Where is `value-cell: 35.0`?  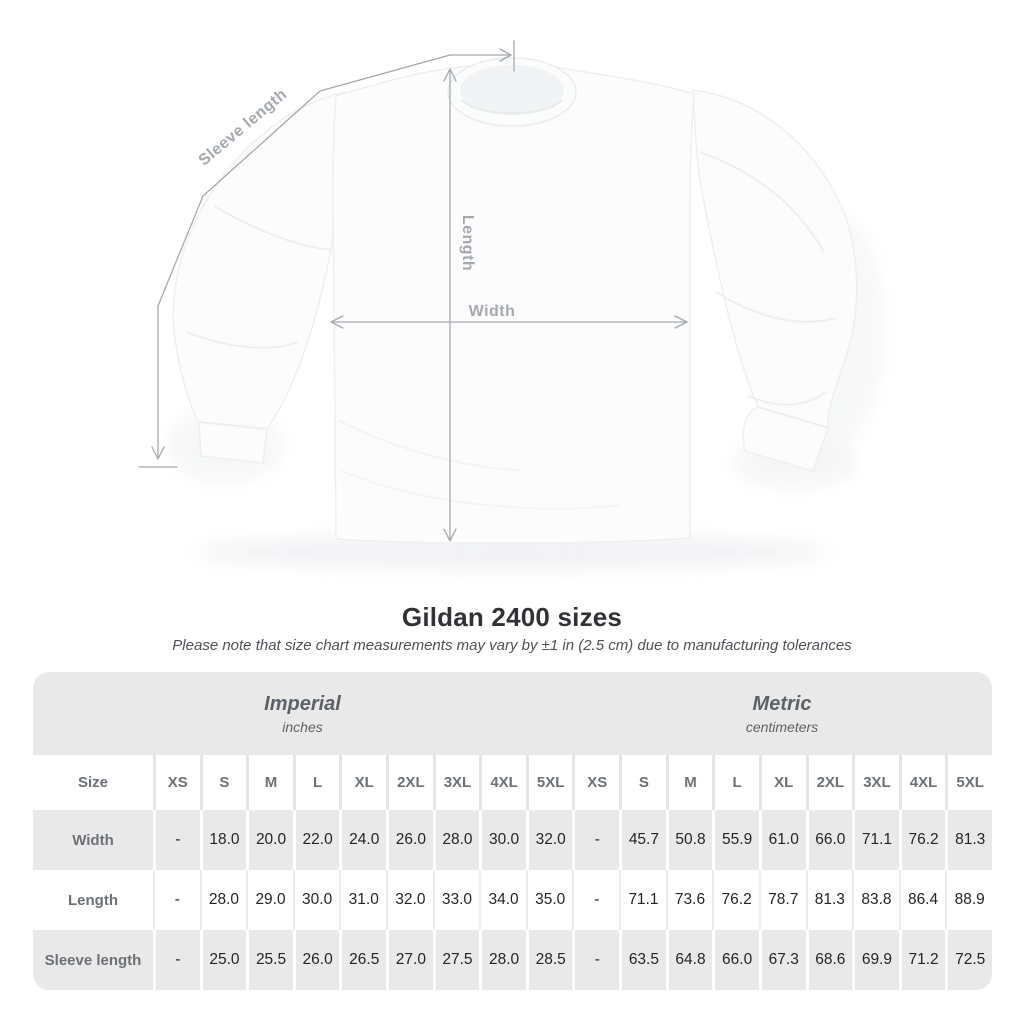
value-cell: 35.0 is located at coordinates (549, 900).